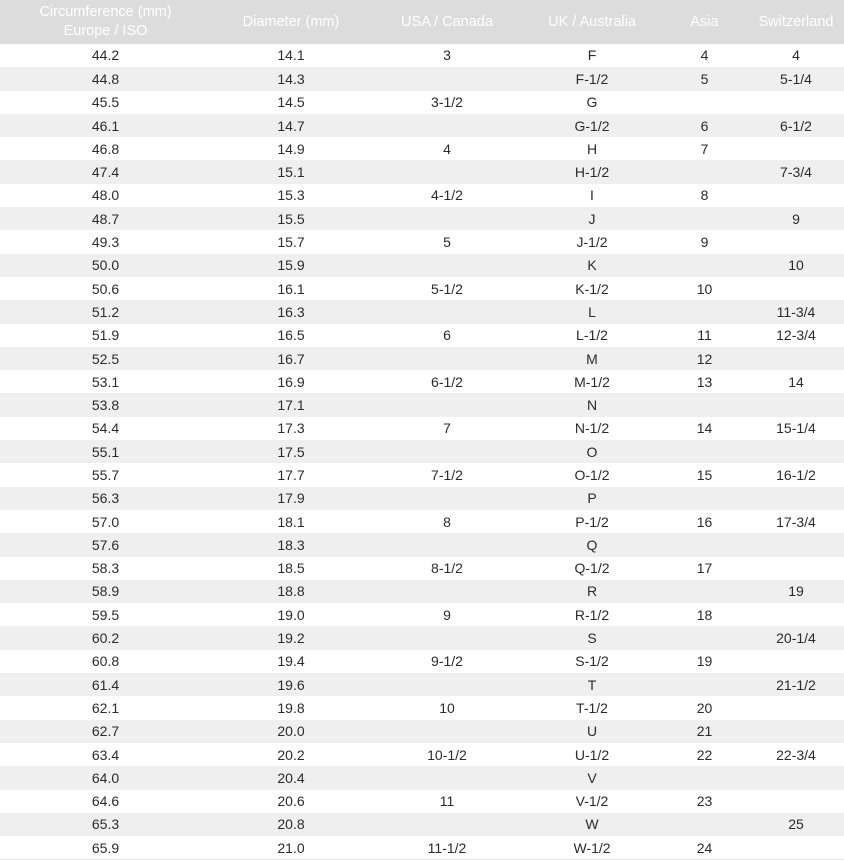 The height and width of the screenshot is (860, 844). Describe the element at coordinates (592, 707) in the screenshot. I see `cell-uk-australia: T-1/2` at that location.